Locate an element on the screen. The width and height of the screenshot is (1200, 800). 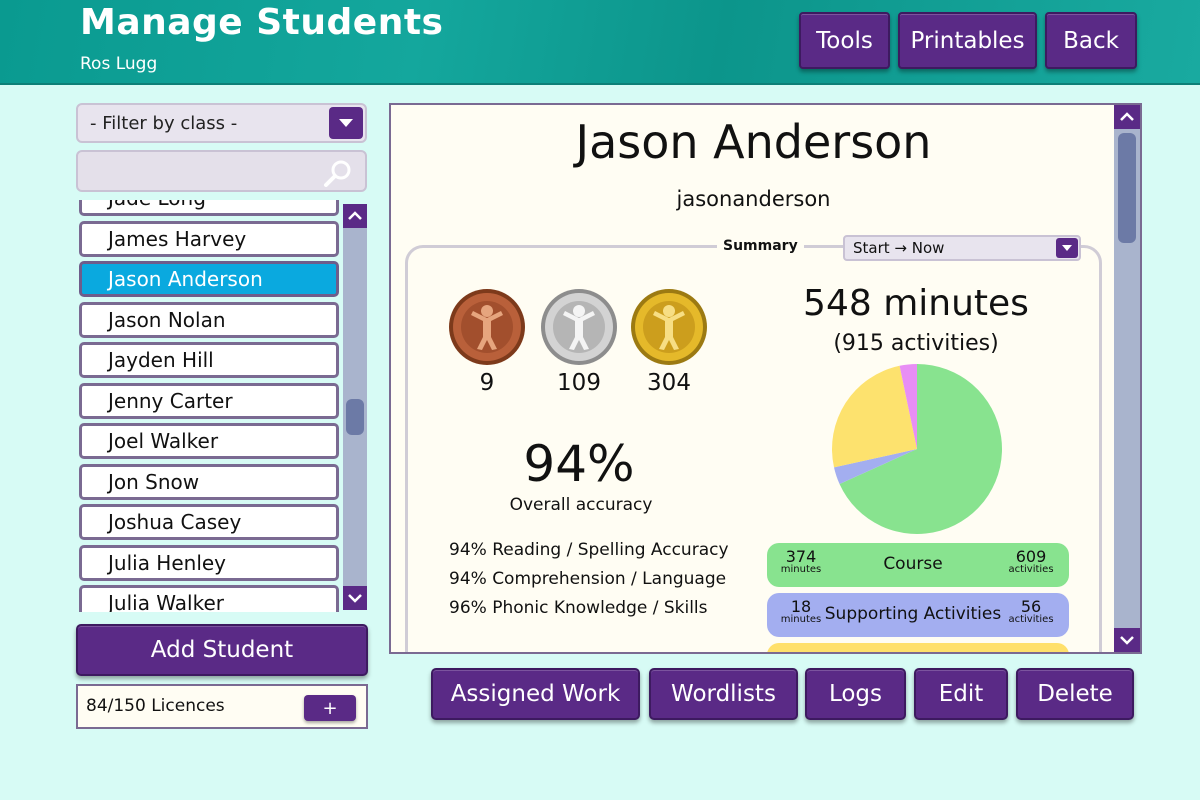
gold-medal-count: 304 is located at coordinates (669, 383).